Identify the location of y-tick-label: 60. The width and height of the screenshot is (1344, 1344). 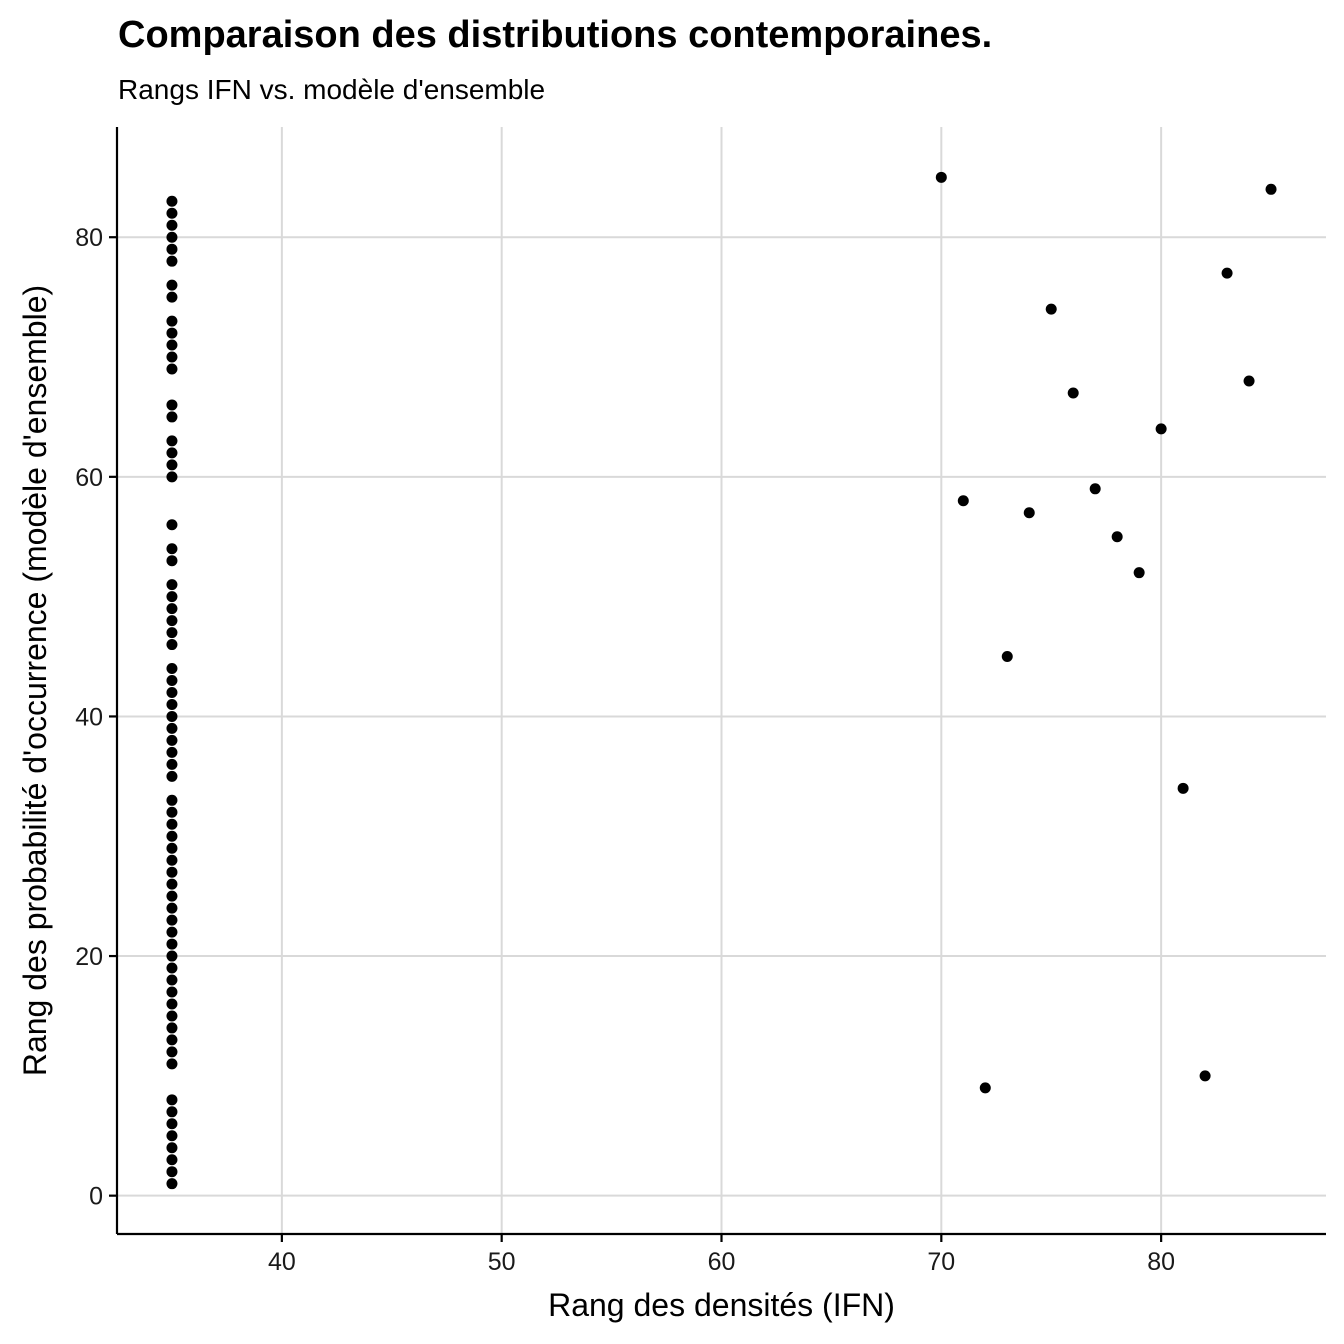
(89, 478).